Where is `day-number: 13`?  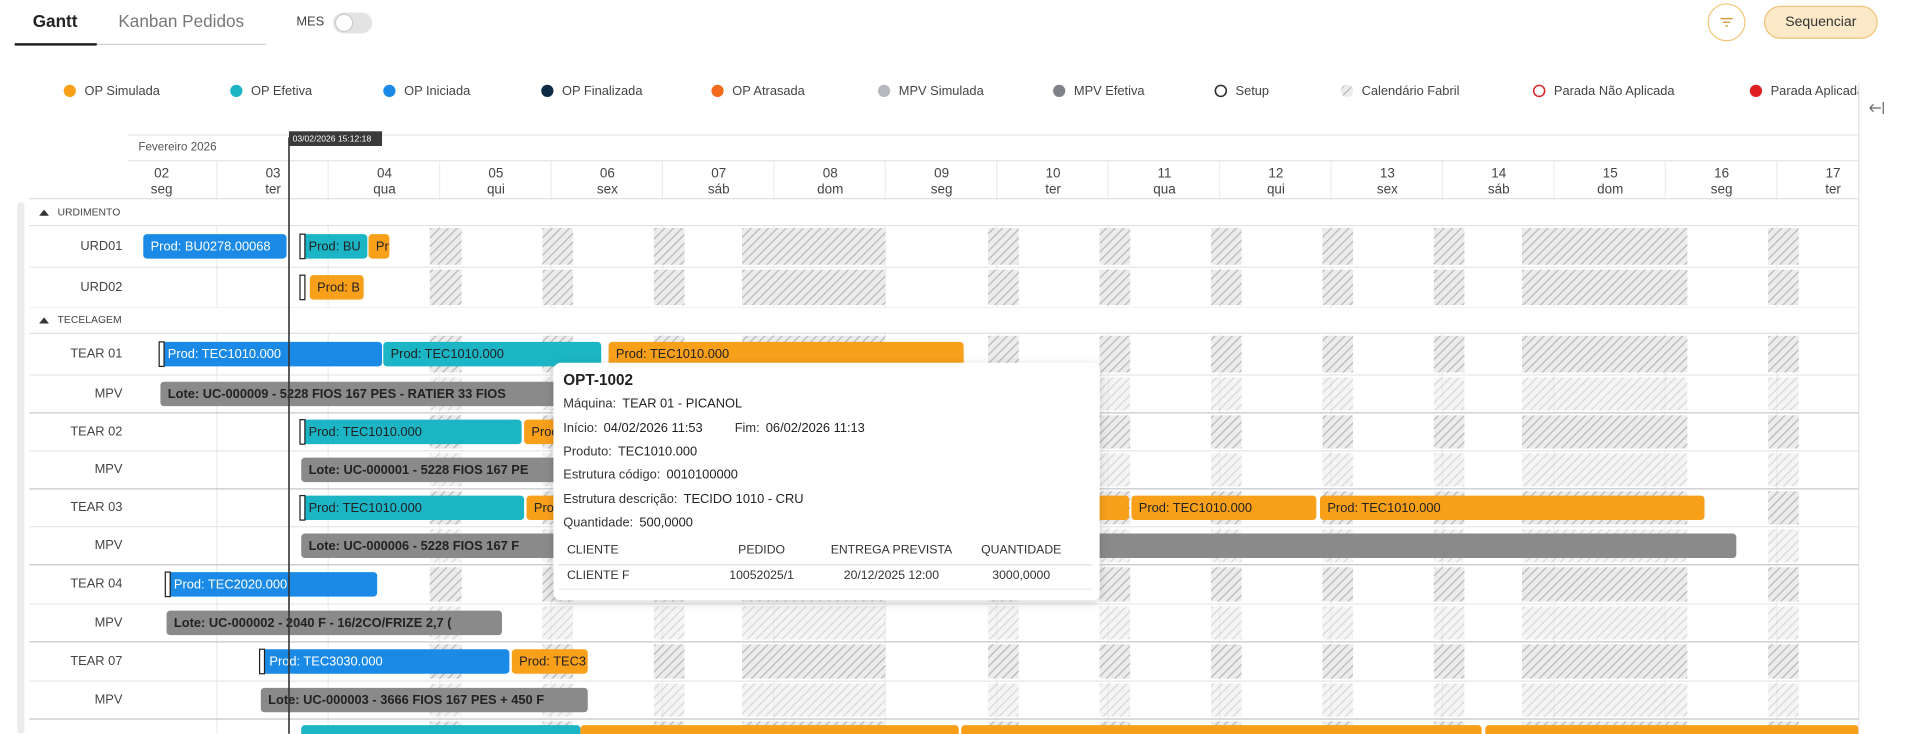
day-number: 13 is located at coordinates (1387, 173).